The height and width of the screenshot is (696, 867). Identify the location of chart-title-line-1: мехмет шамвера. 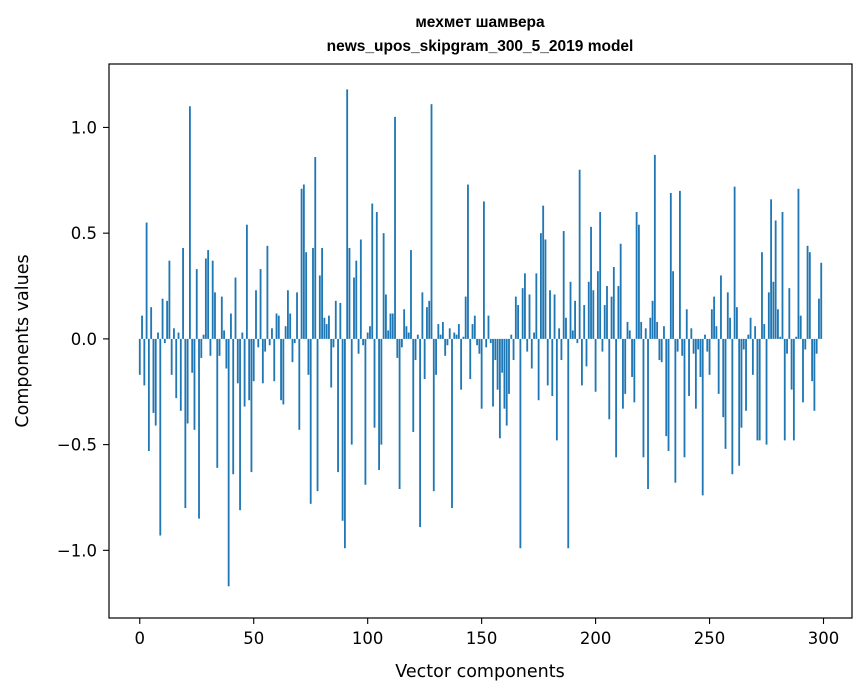
(480, 22).